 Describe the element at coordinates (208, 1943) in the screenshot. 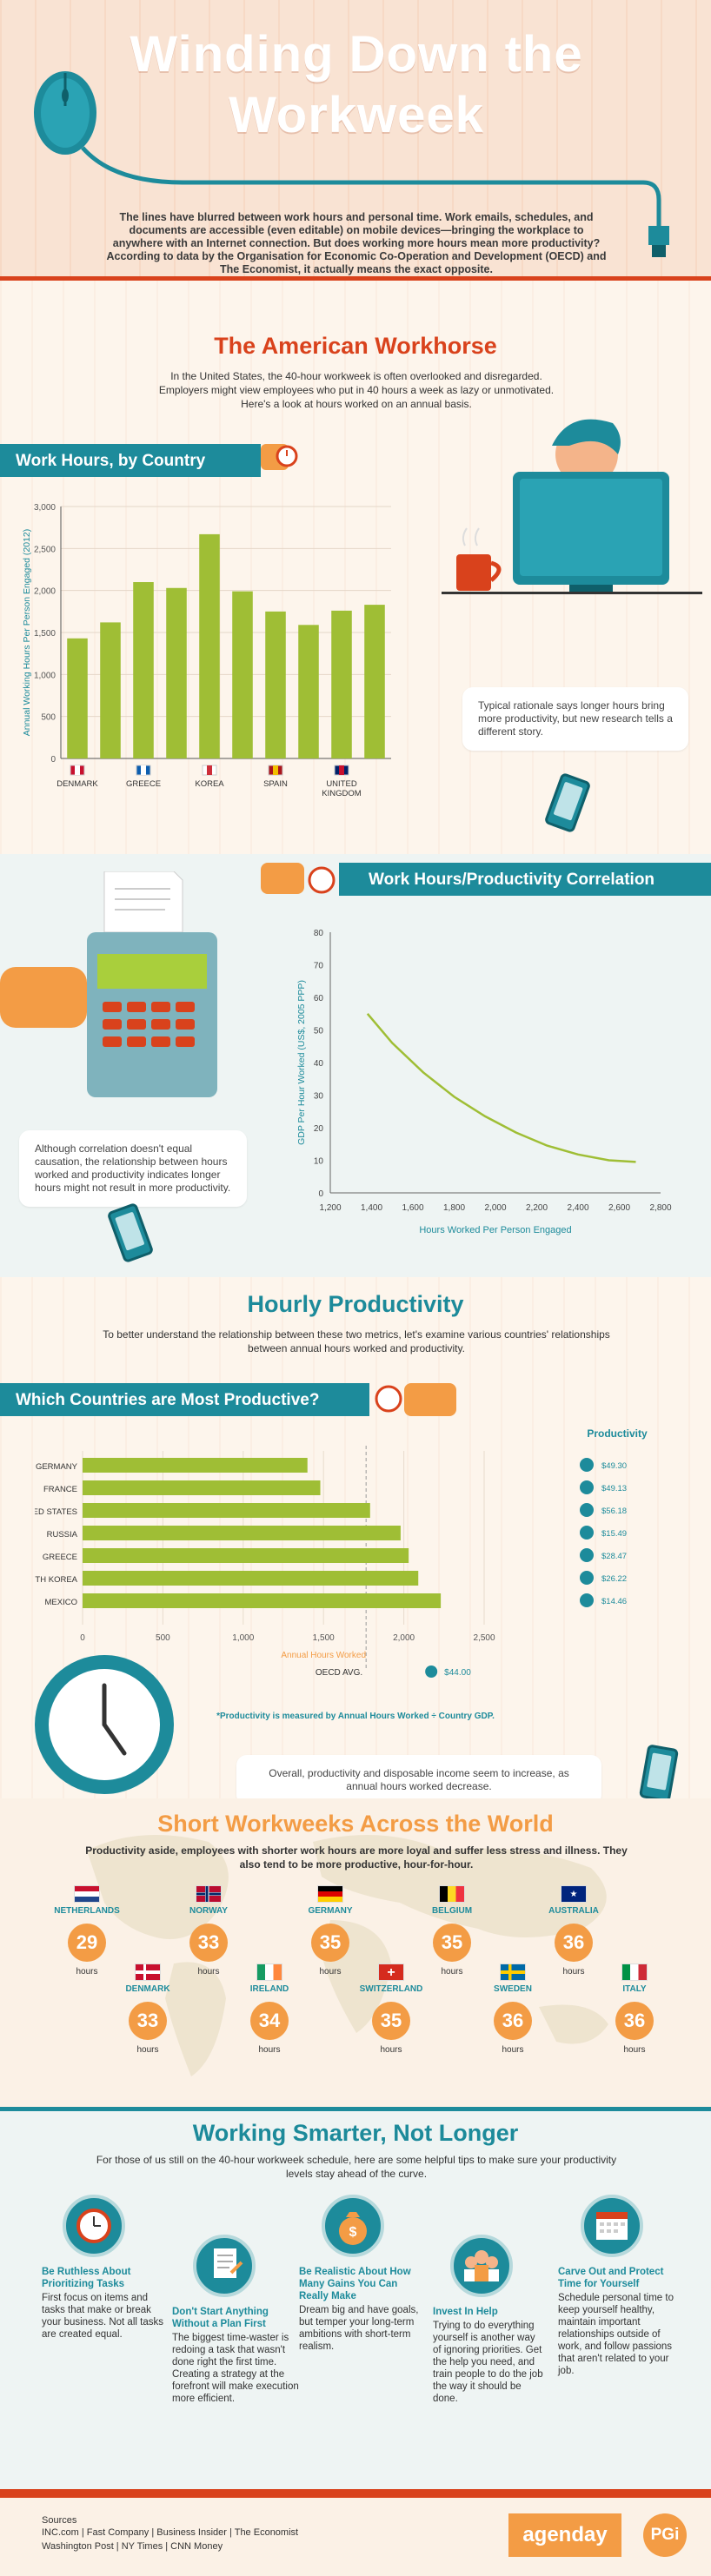

I see `hours-circle: 33` at that location.